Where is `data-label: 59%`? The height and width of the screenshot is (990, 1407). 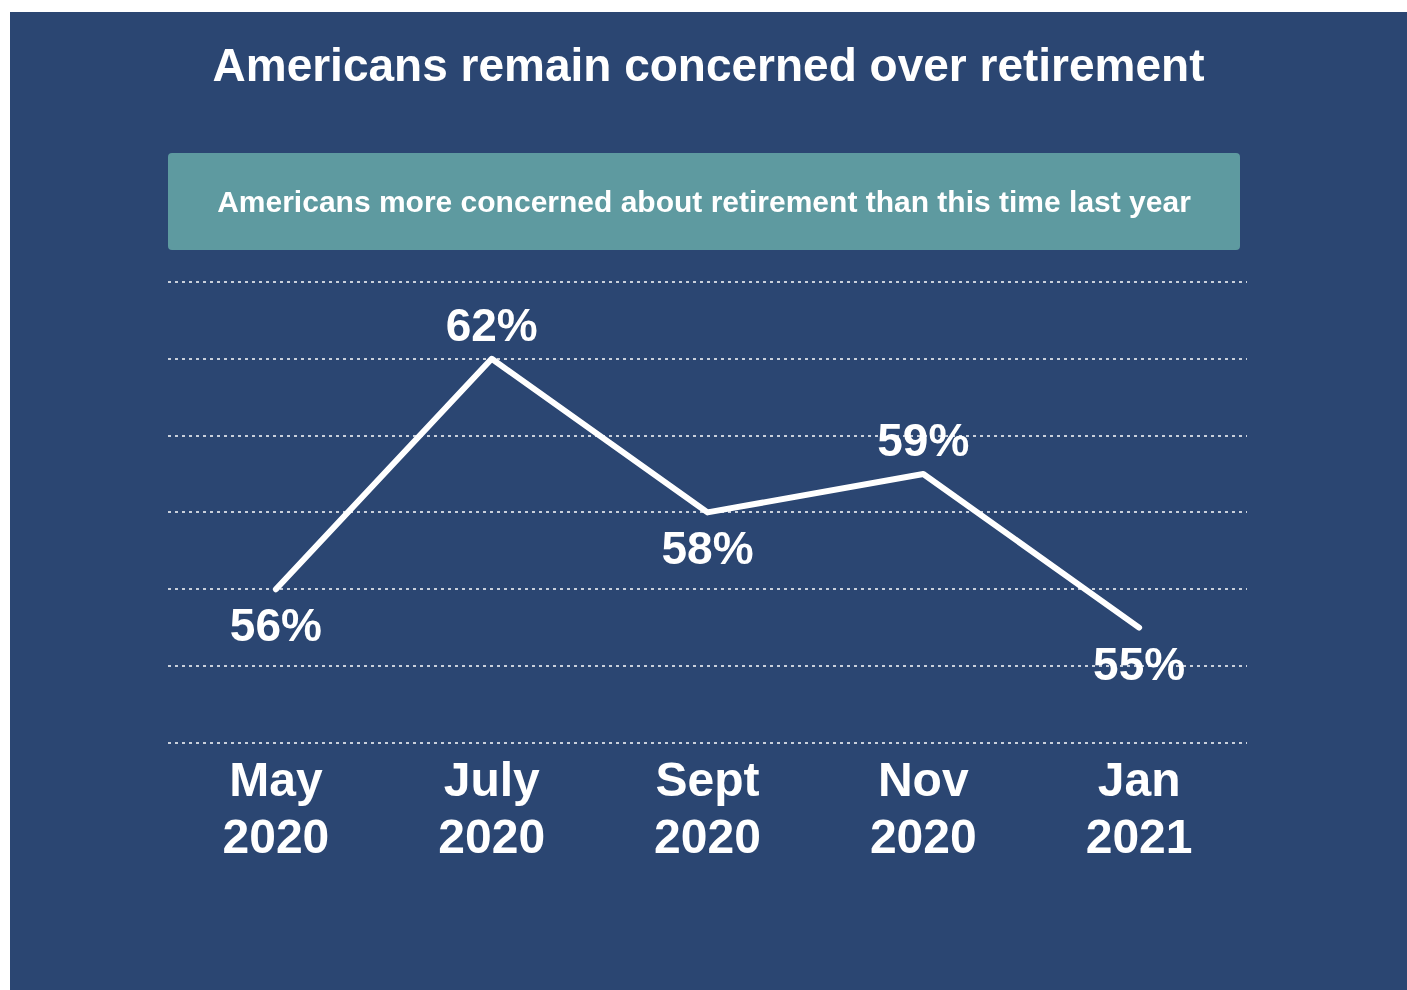 data-label: 59% is located at coordinates (923, 440).